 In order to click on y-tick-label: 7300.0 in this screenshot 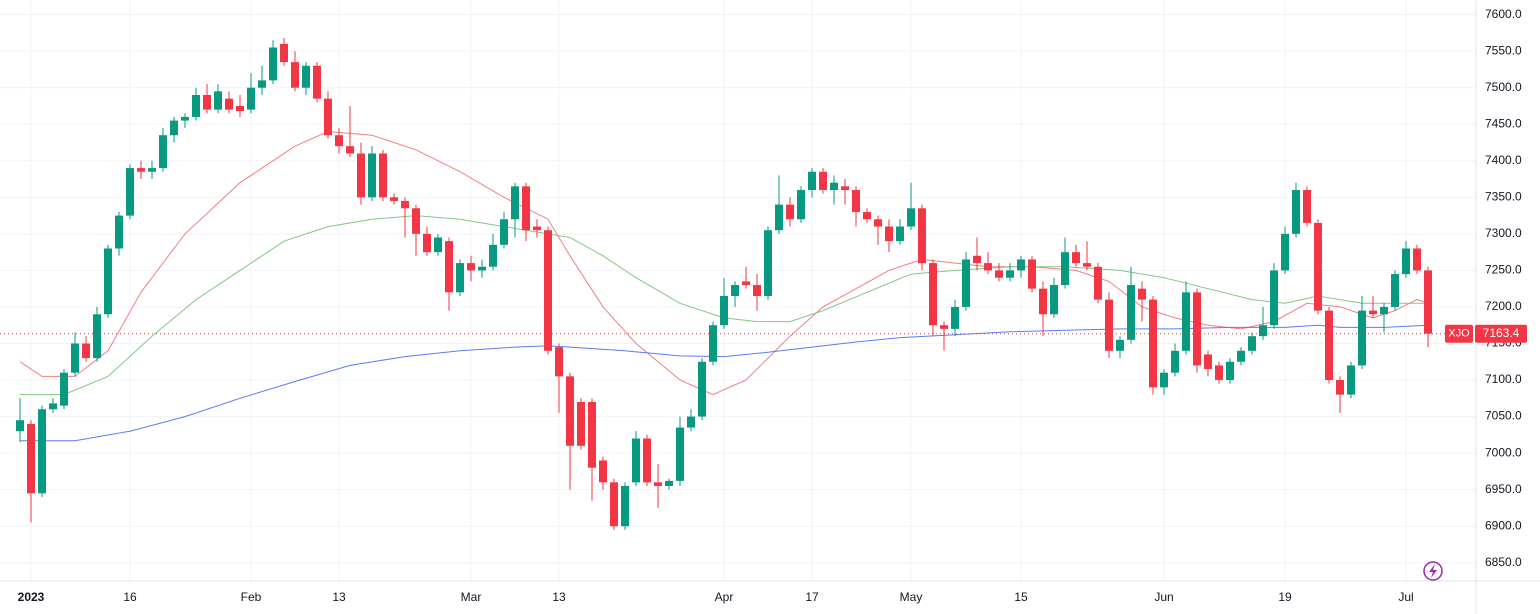, I will do `click(1503, 233)`.